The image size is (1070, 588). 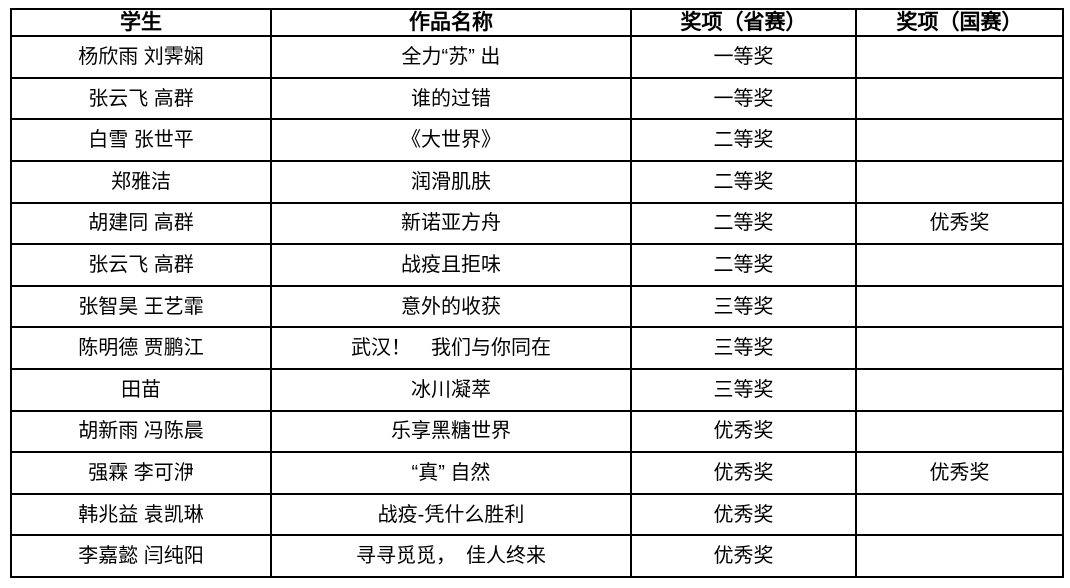 I want to click on table-cell: 战疫且拒味, so click(x=451, y=265).